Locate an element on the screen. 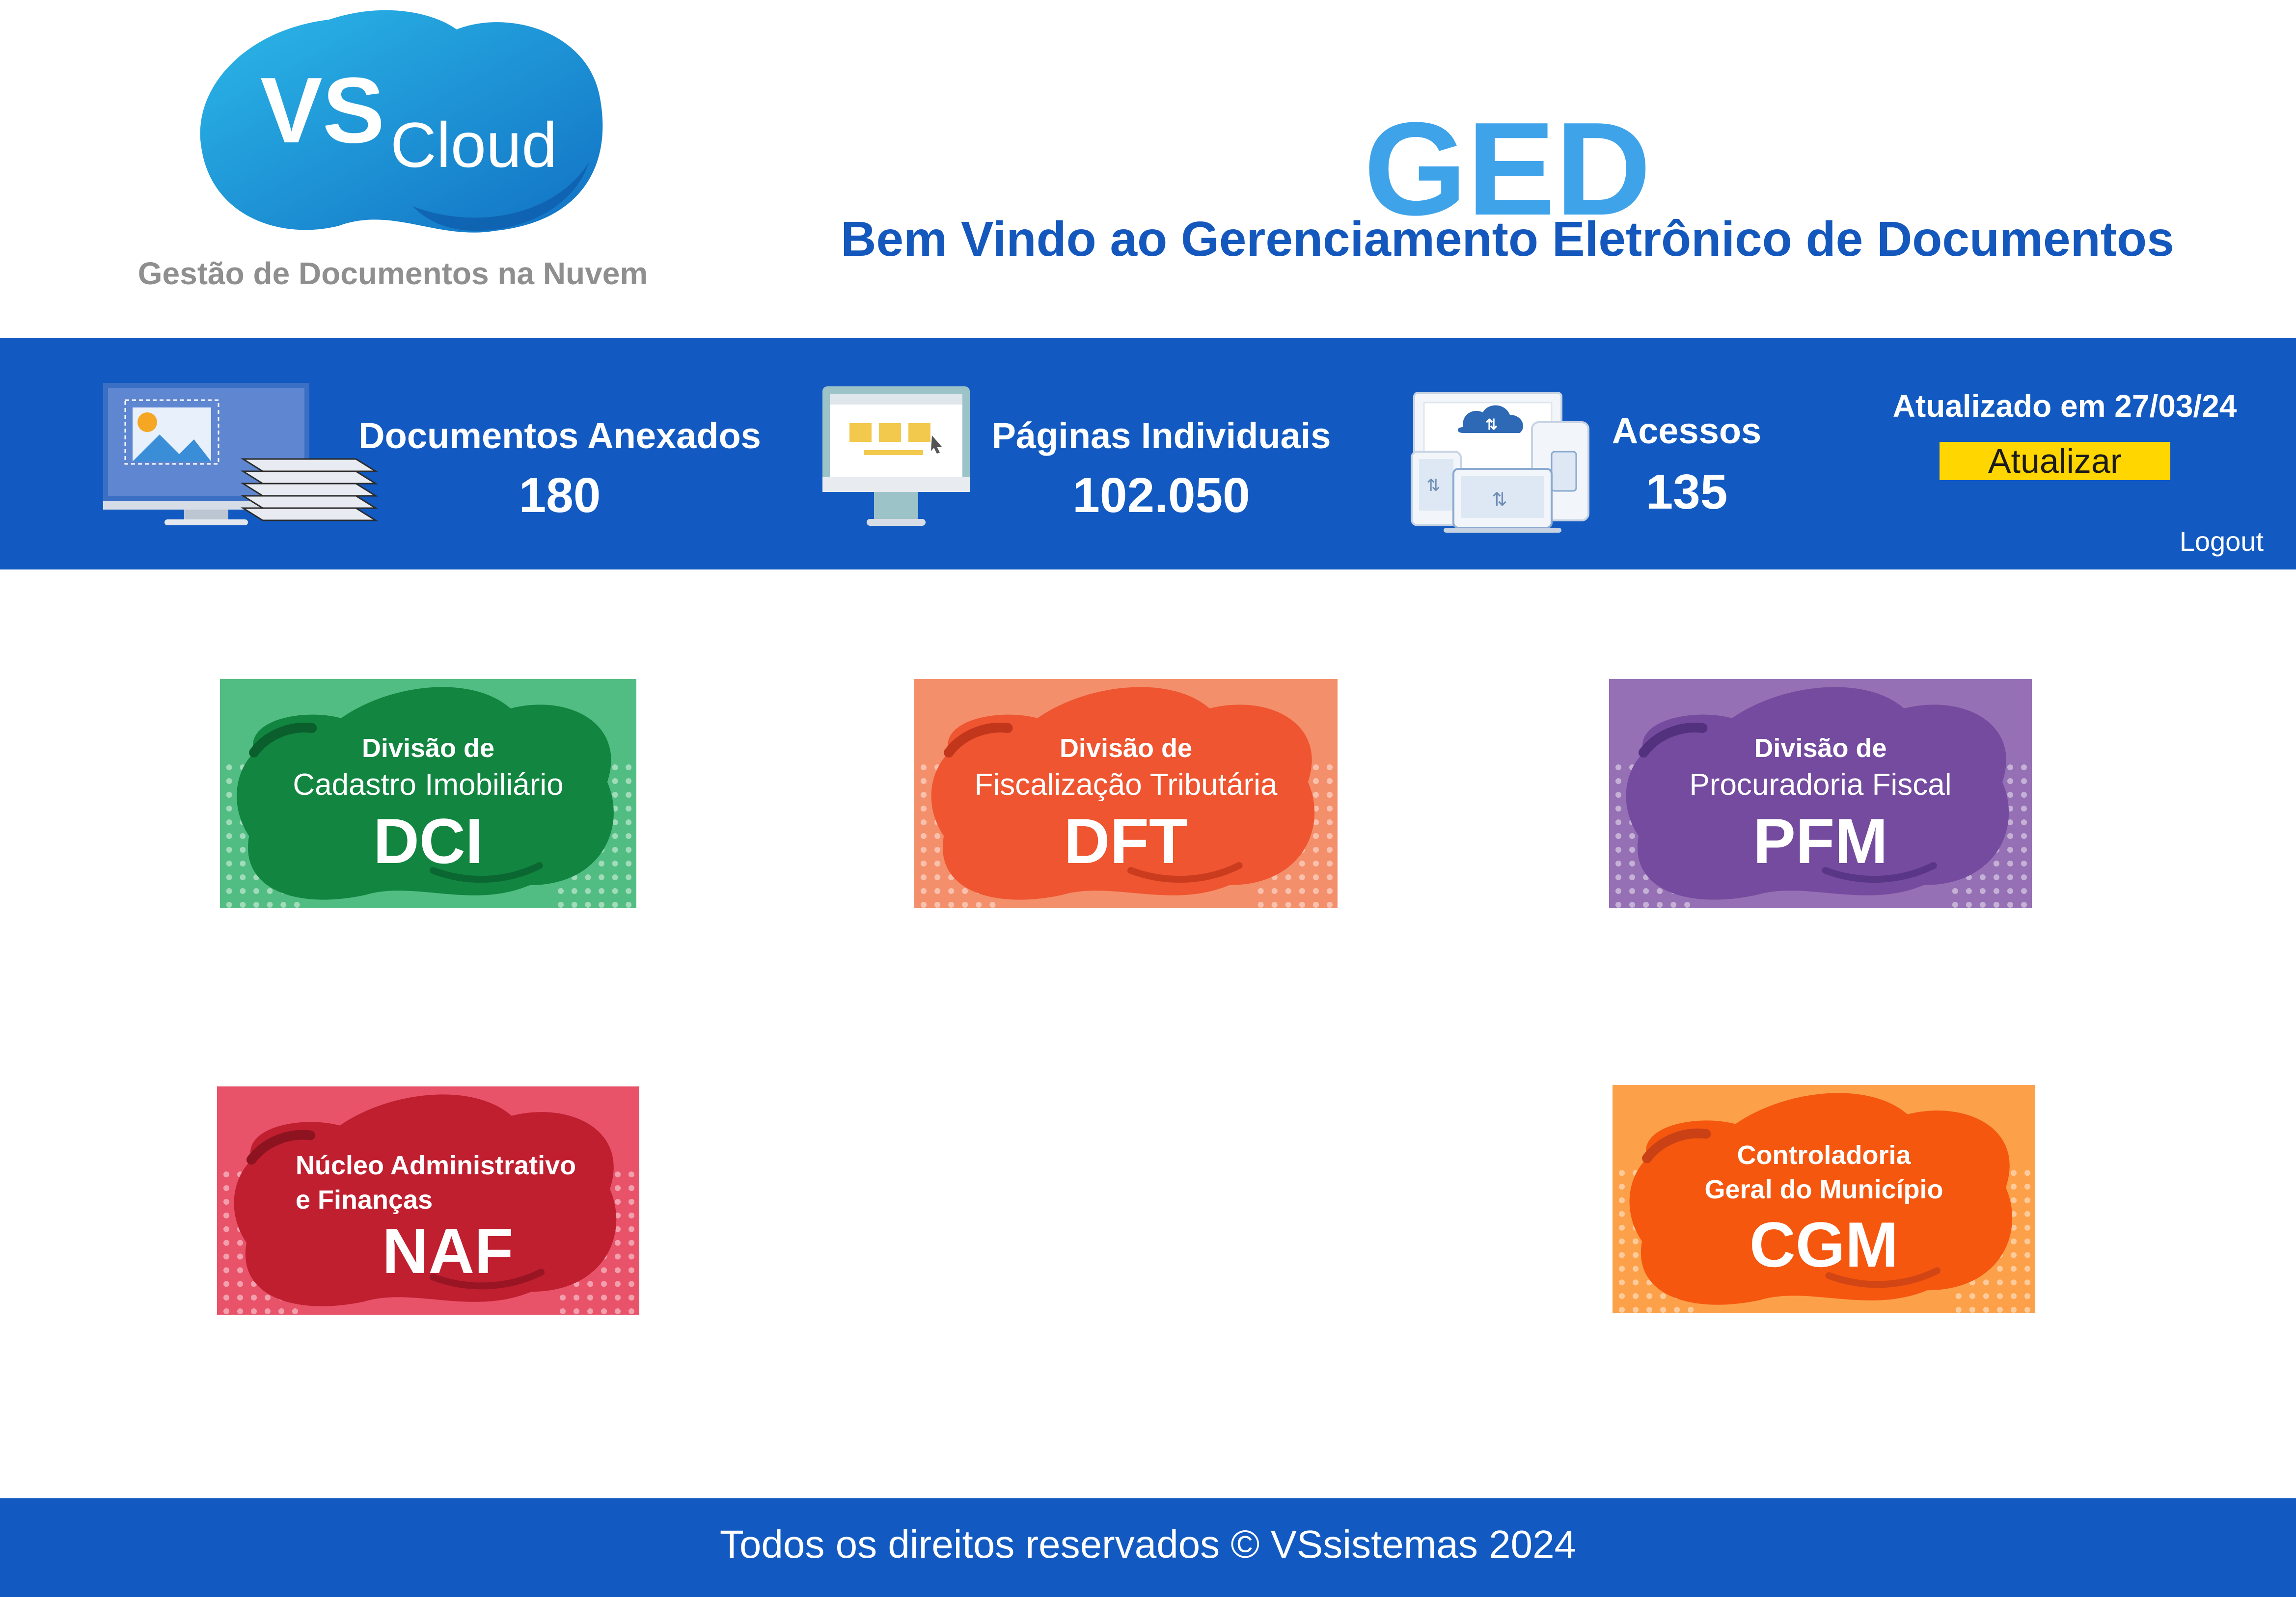 The width and height of the screenshot is (2296, 1597). division-card-dci: Divisão de Cadastro Imobiliário DCI is located at coordinates (428, 794).